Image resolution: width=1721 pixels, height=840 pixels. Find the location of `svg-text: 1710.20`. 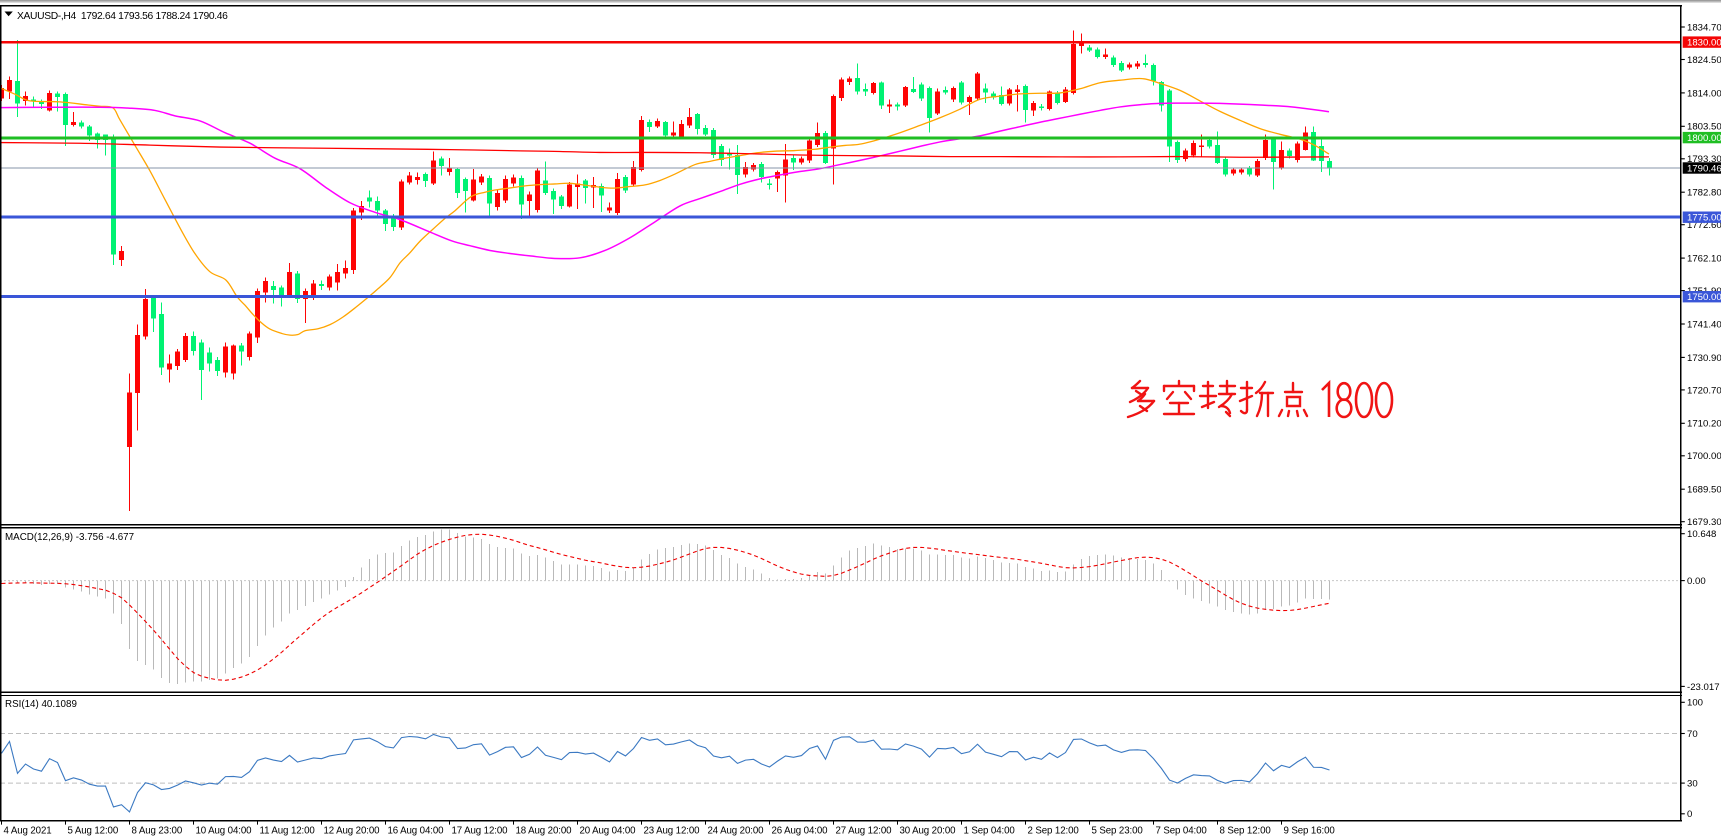

svg-text: 1710.20 is located at coordinates (1704, 424).